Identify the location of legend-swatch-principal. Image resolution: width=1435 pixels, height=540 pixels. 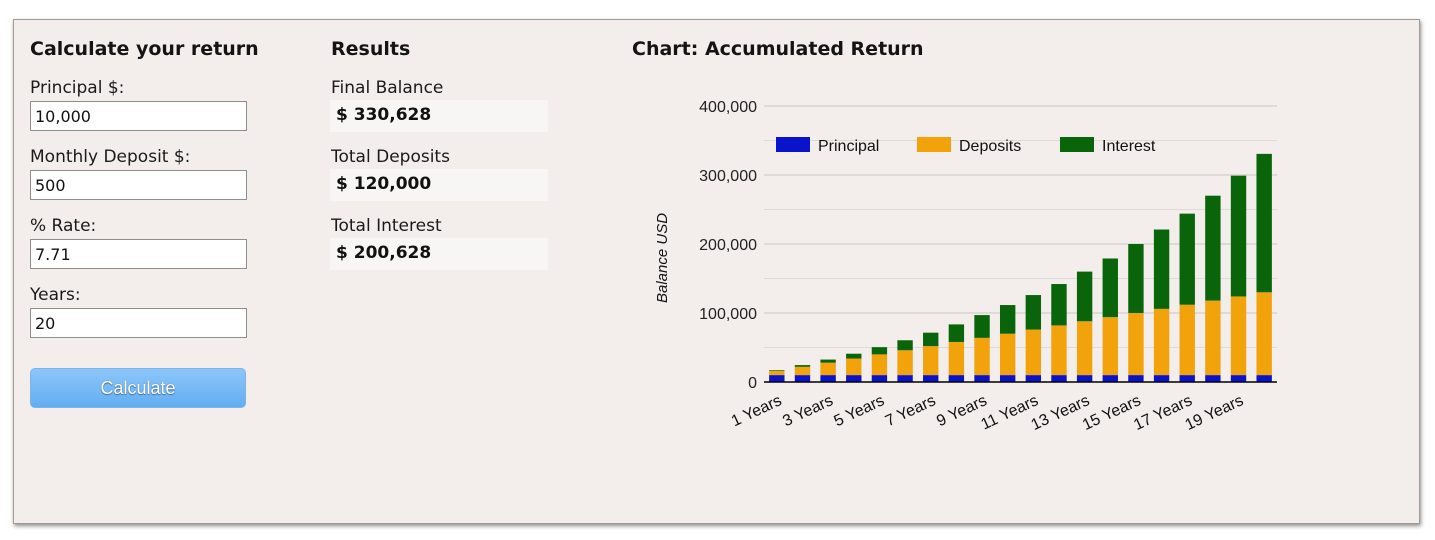
(793, 144).